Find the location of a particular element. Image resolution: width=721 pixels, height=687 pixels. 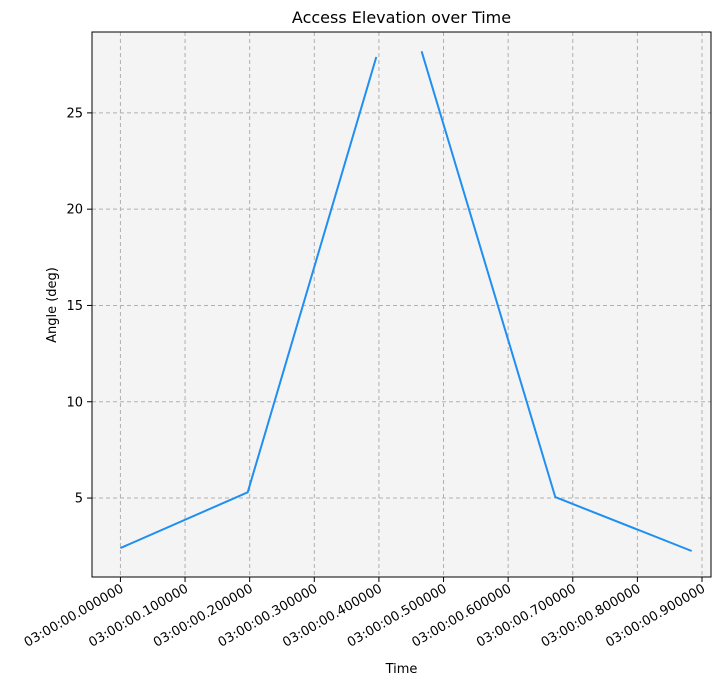

y-axis-ticks: 5 10 15 20 25 is located at coordinates (79, 306).